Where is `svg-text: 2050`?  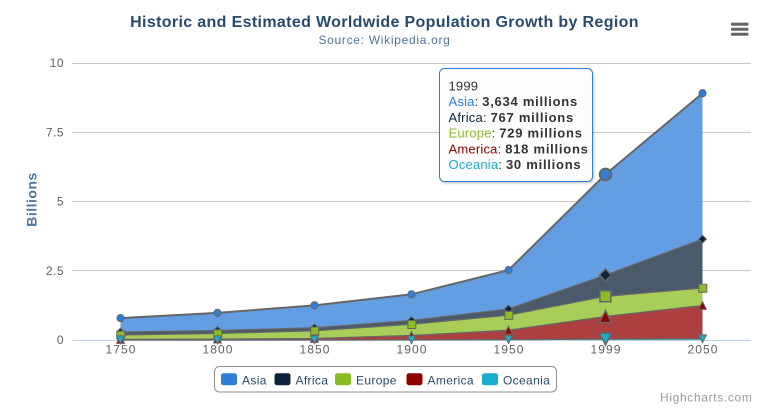
svg-text: 2050 is located at coordinates (702, 350).